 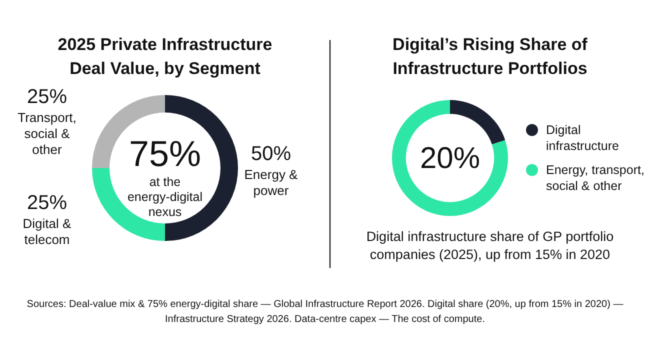 I want to click on text: 20%, so click(x=450, y=158).